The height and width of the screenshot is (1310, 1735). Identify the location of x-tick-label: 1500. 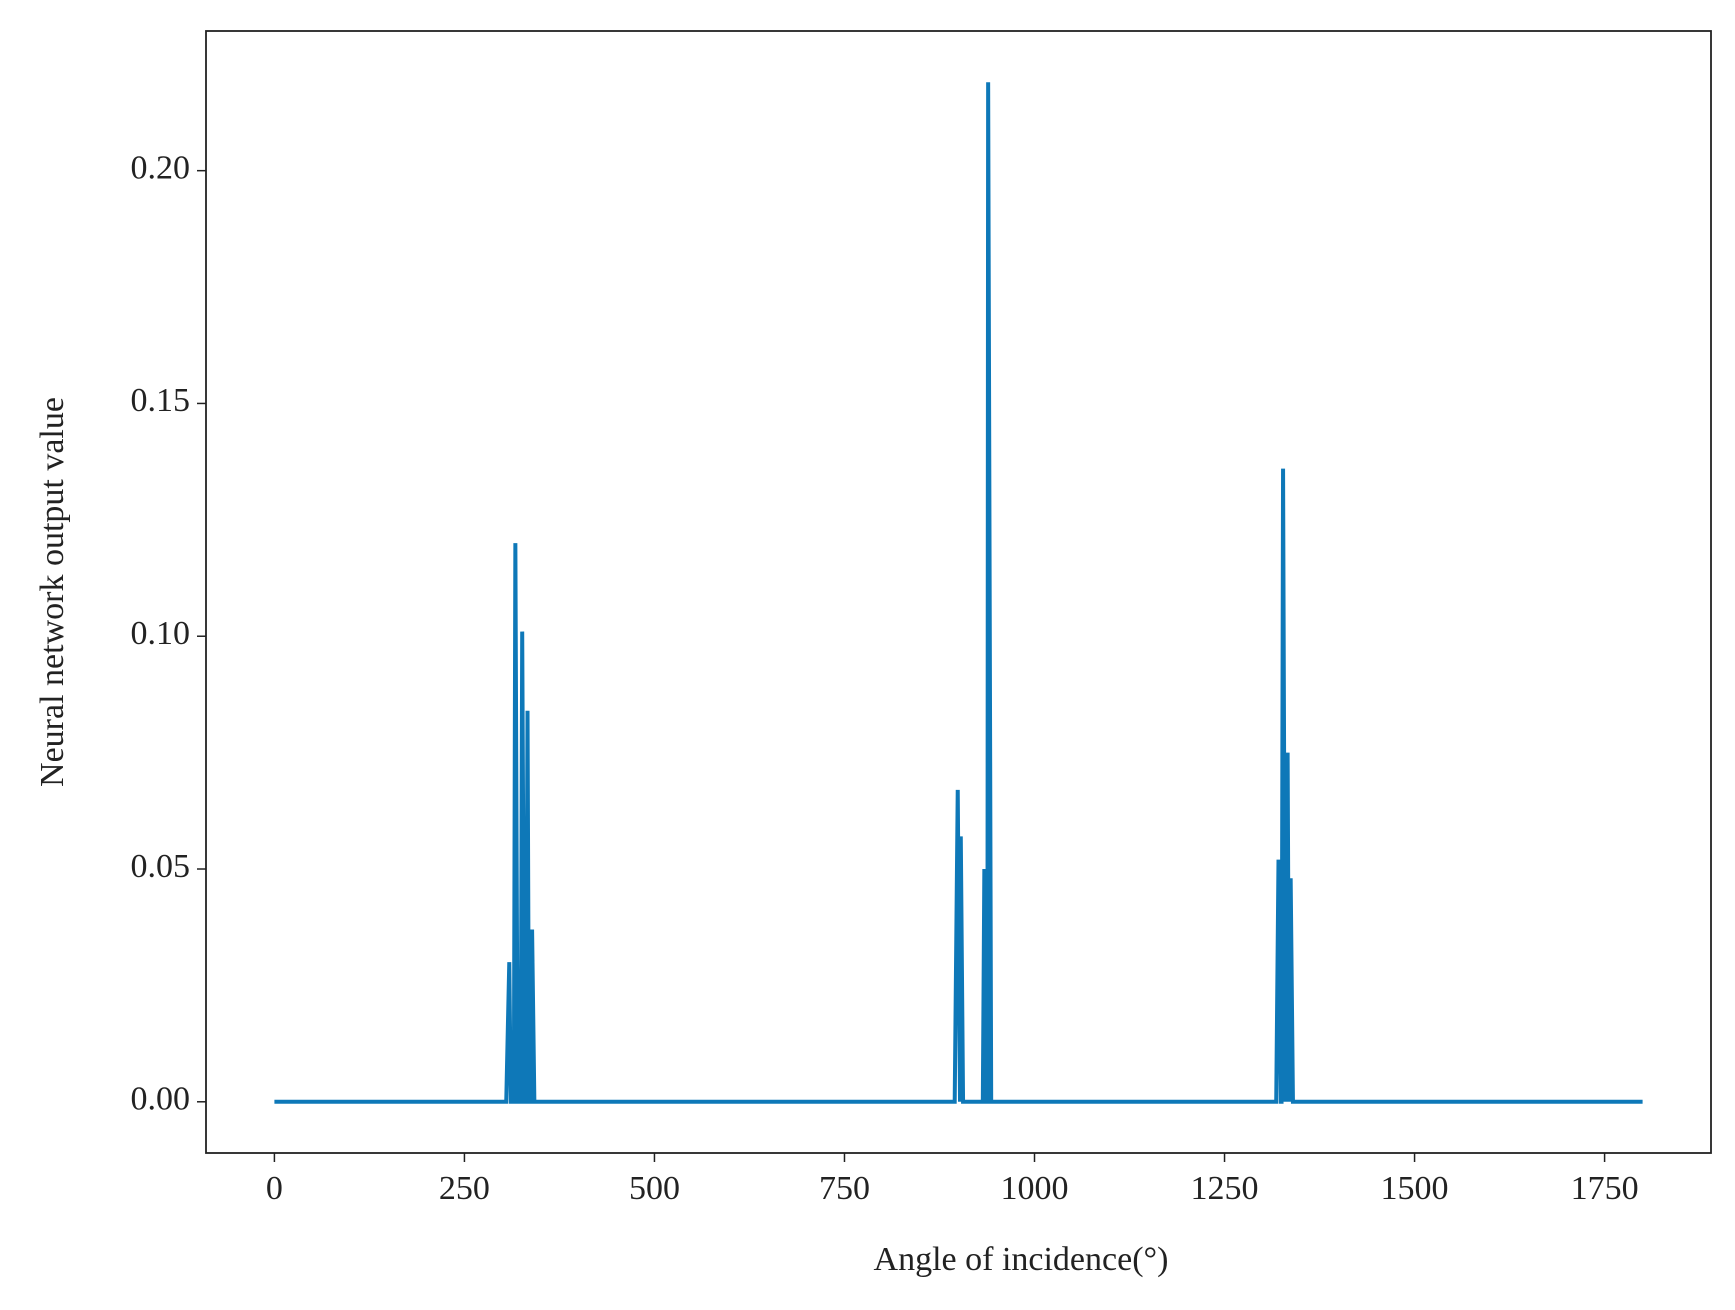
(1415, 1188).